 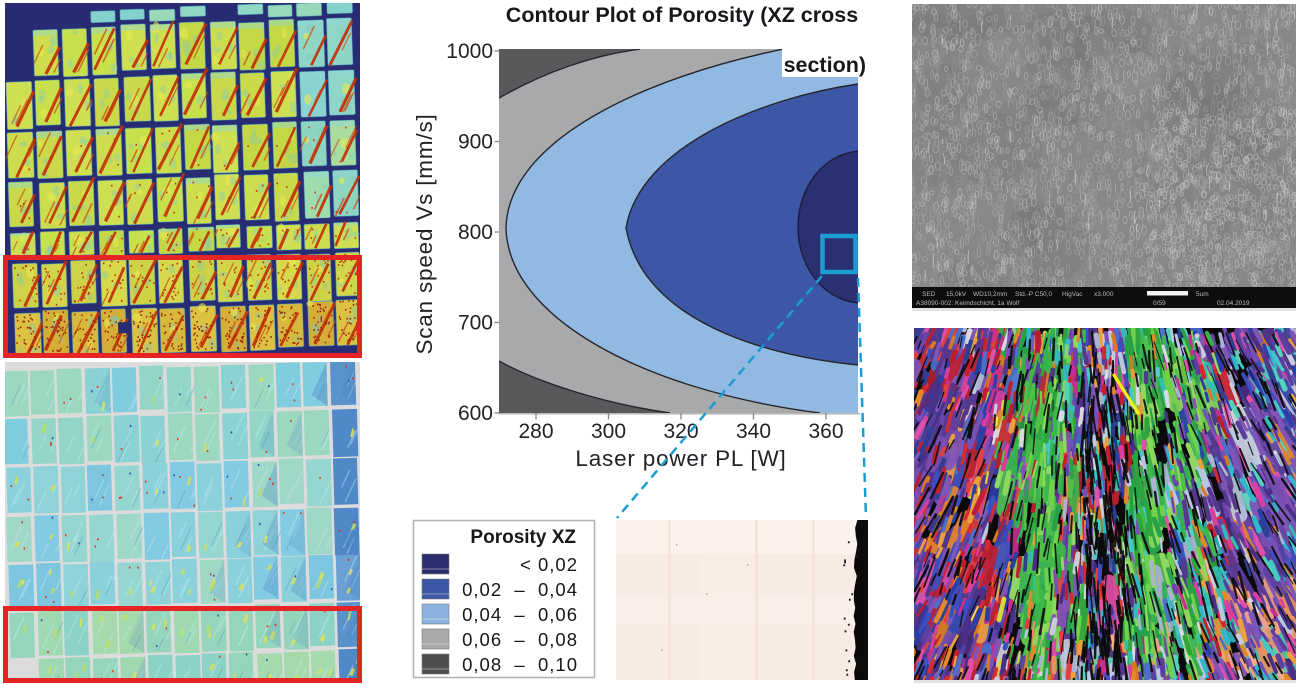 What do you see at coordinates (469, 51) in the screenshot?
I see `svg-text: 1000` at bounding box center [469, 51].